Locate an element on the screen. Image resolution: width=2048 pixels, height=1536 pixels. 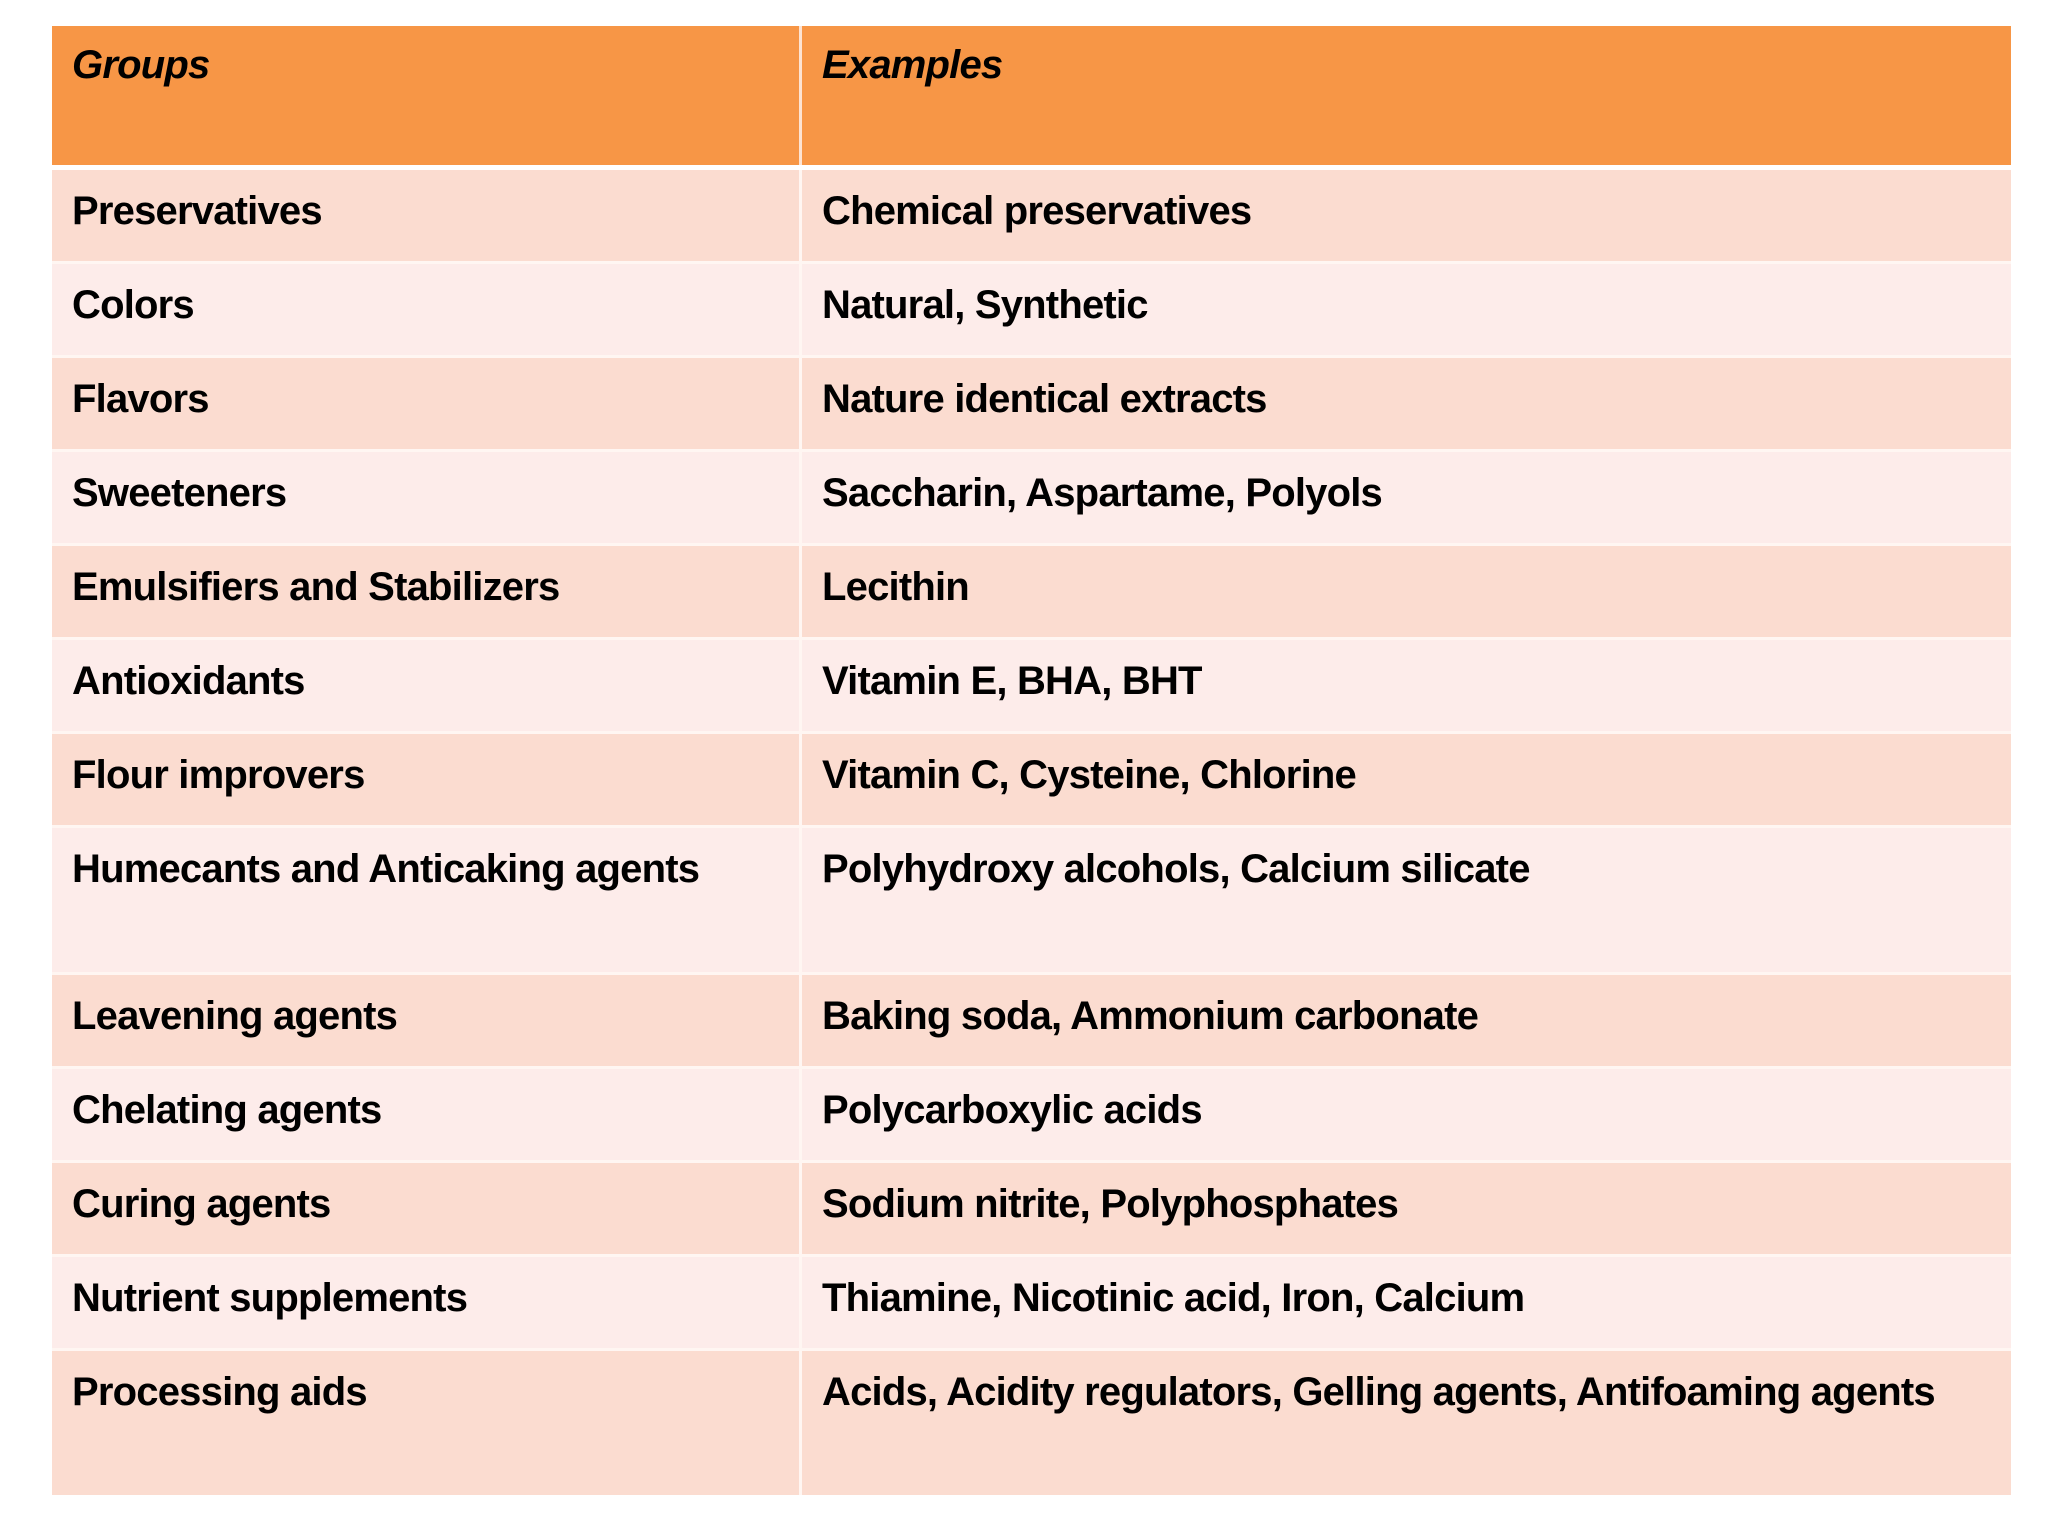
examples-cell: Saccharin, Aspartame, Polyols is located at coordinates (1102, 493).